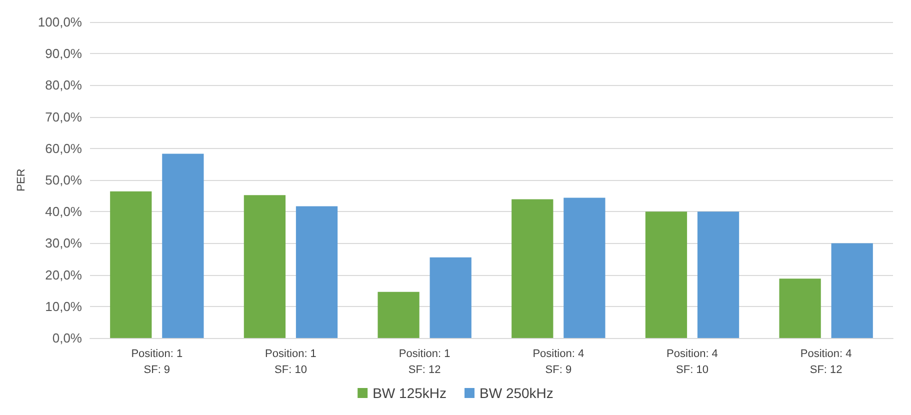  Describe the element at coordinates (424, 362) in the screenshot. I see `x-tick-label: Position: 1 SF: 12` at that location.